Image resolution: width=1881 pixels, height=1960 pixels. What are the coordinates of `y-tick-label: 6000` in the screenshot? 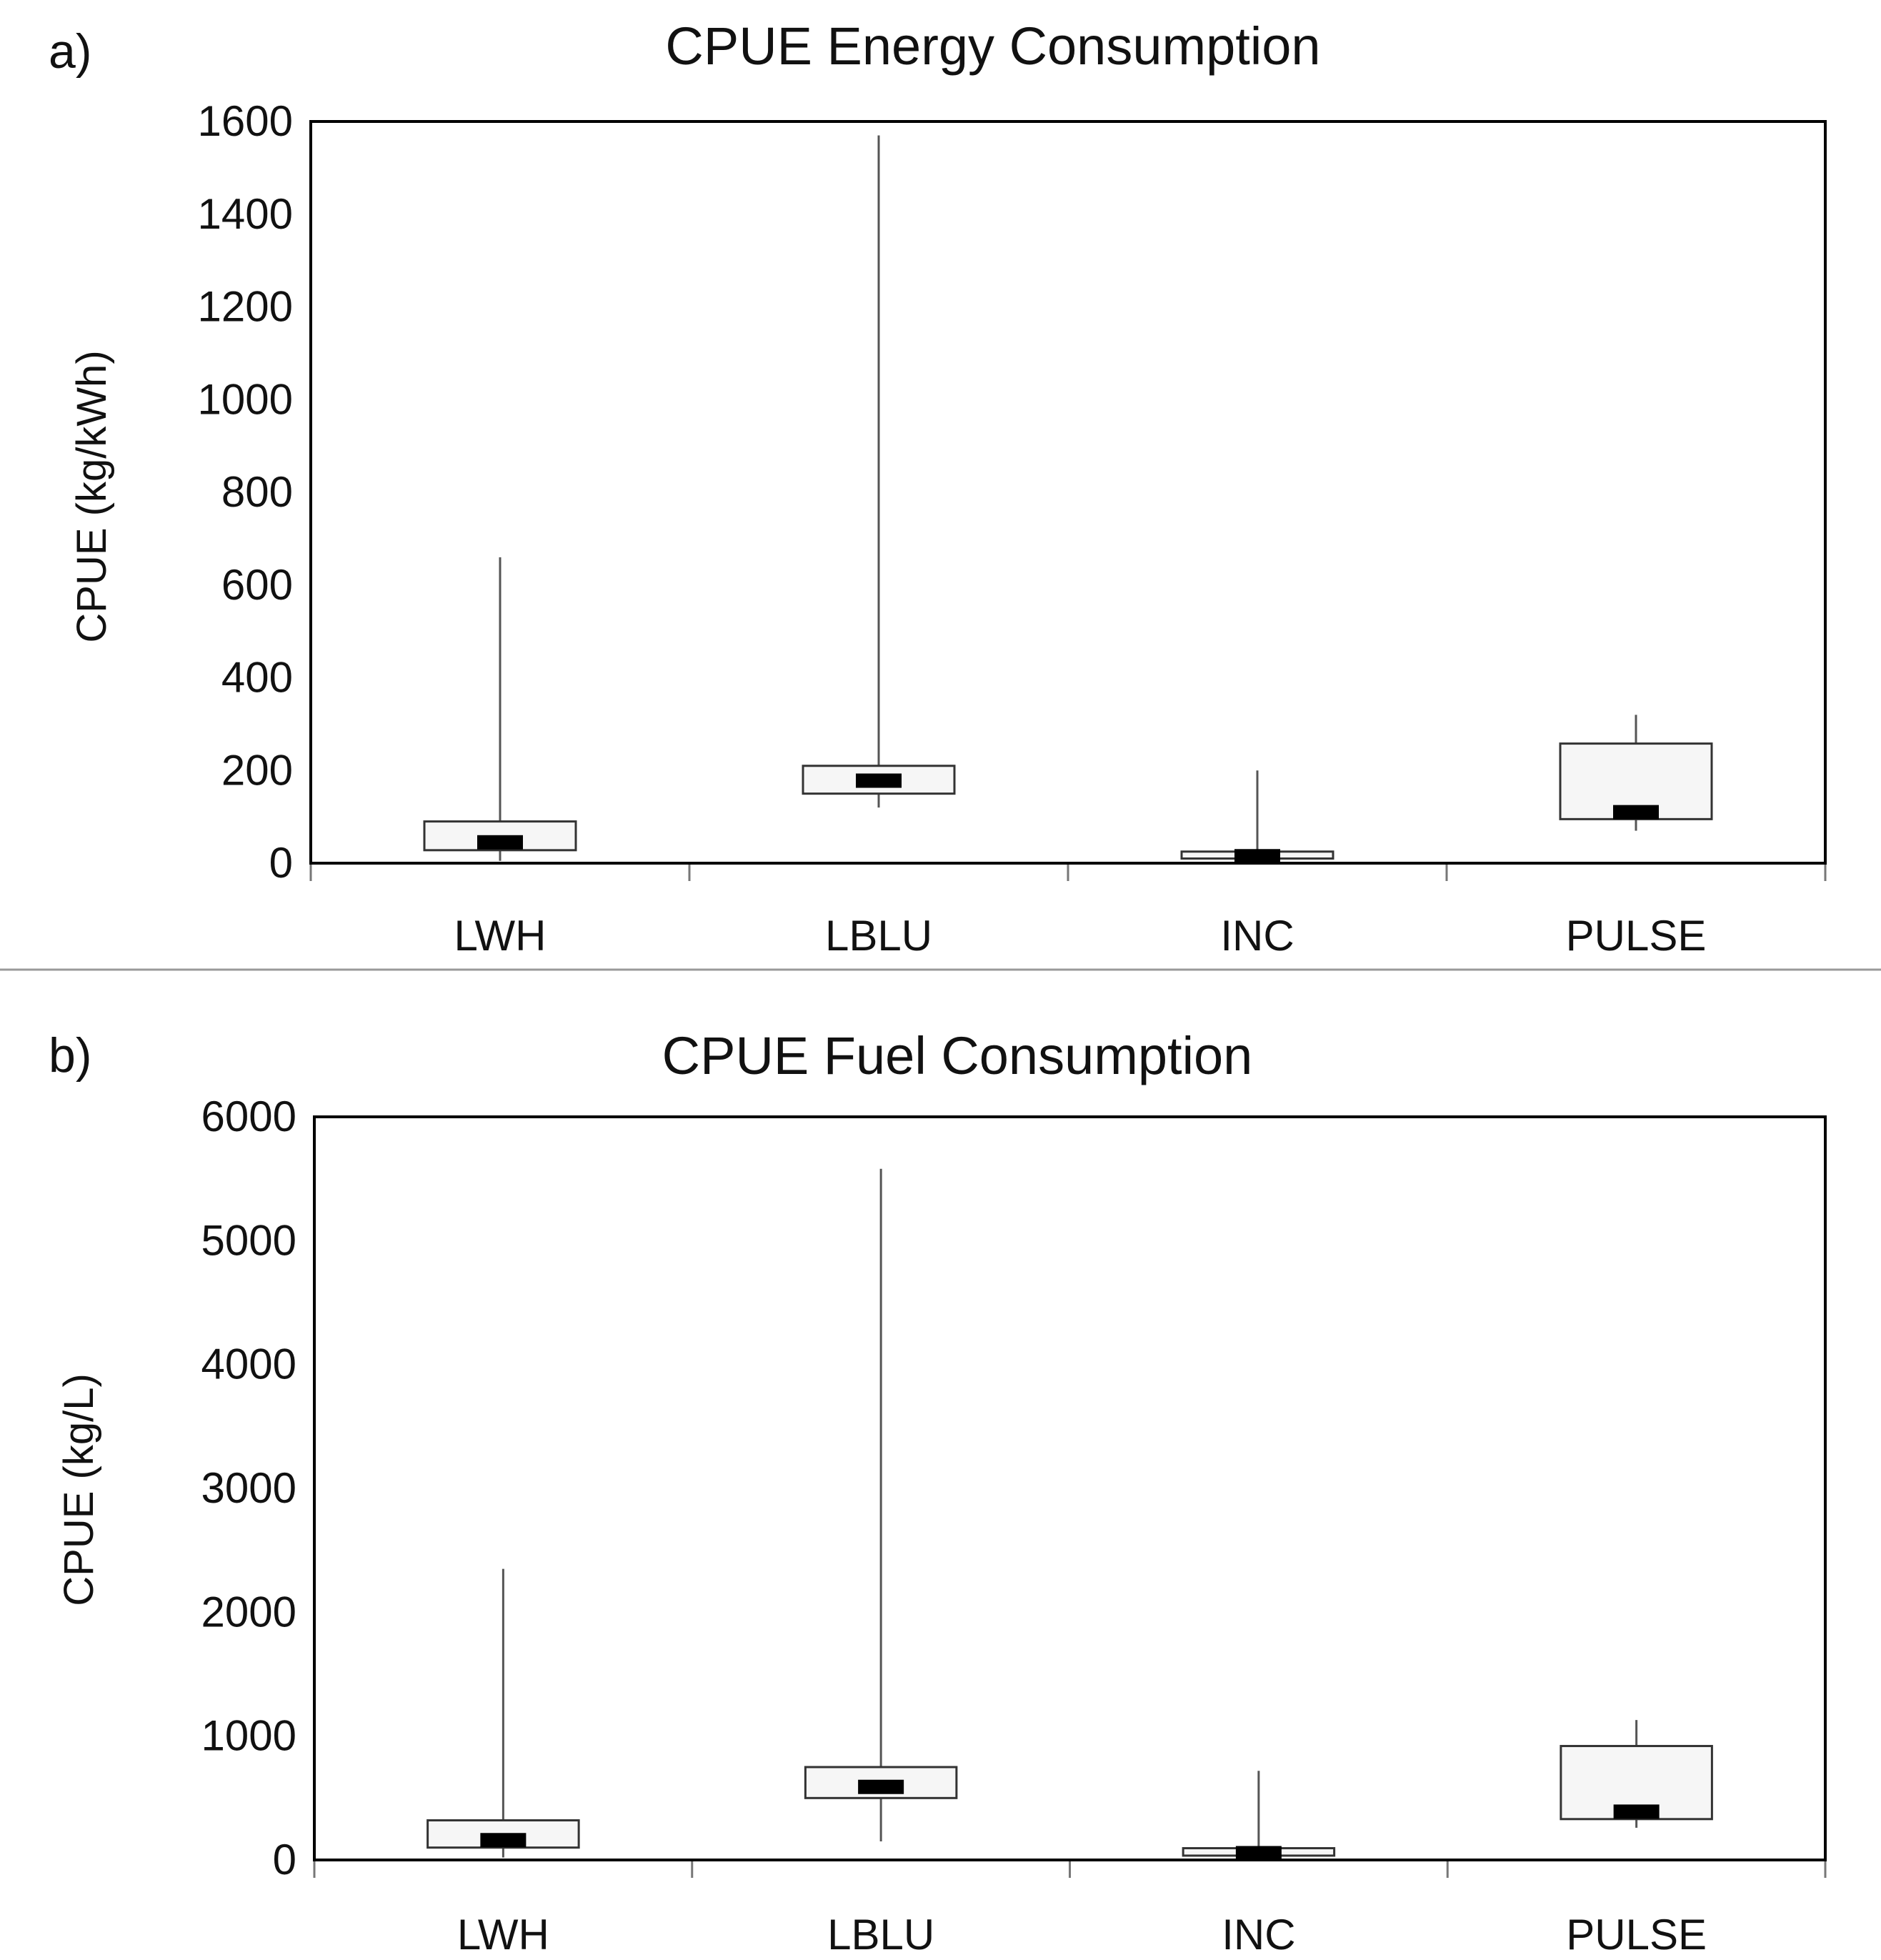 It's located at (248, 1116).